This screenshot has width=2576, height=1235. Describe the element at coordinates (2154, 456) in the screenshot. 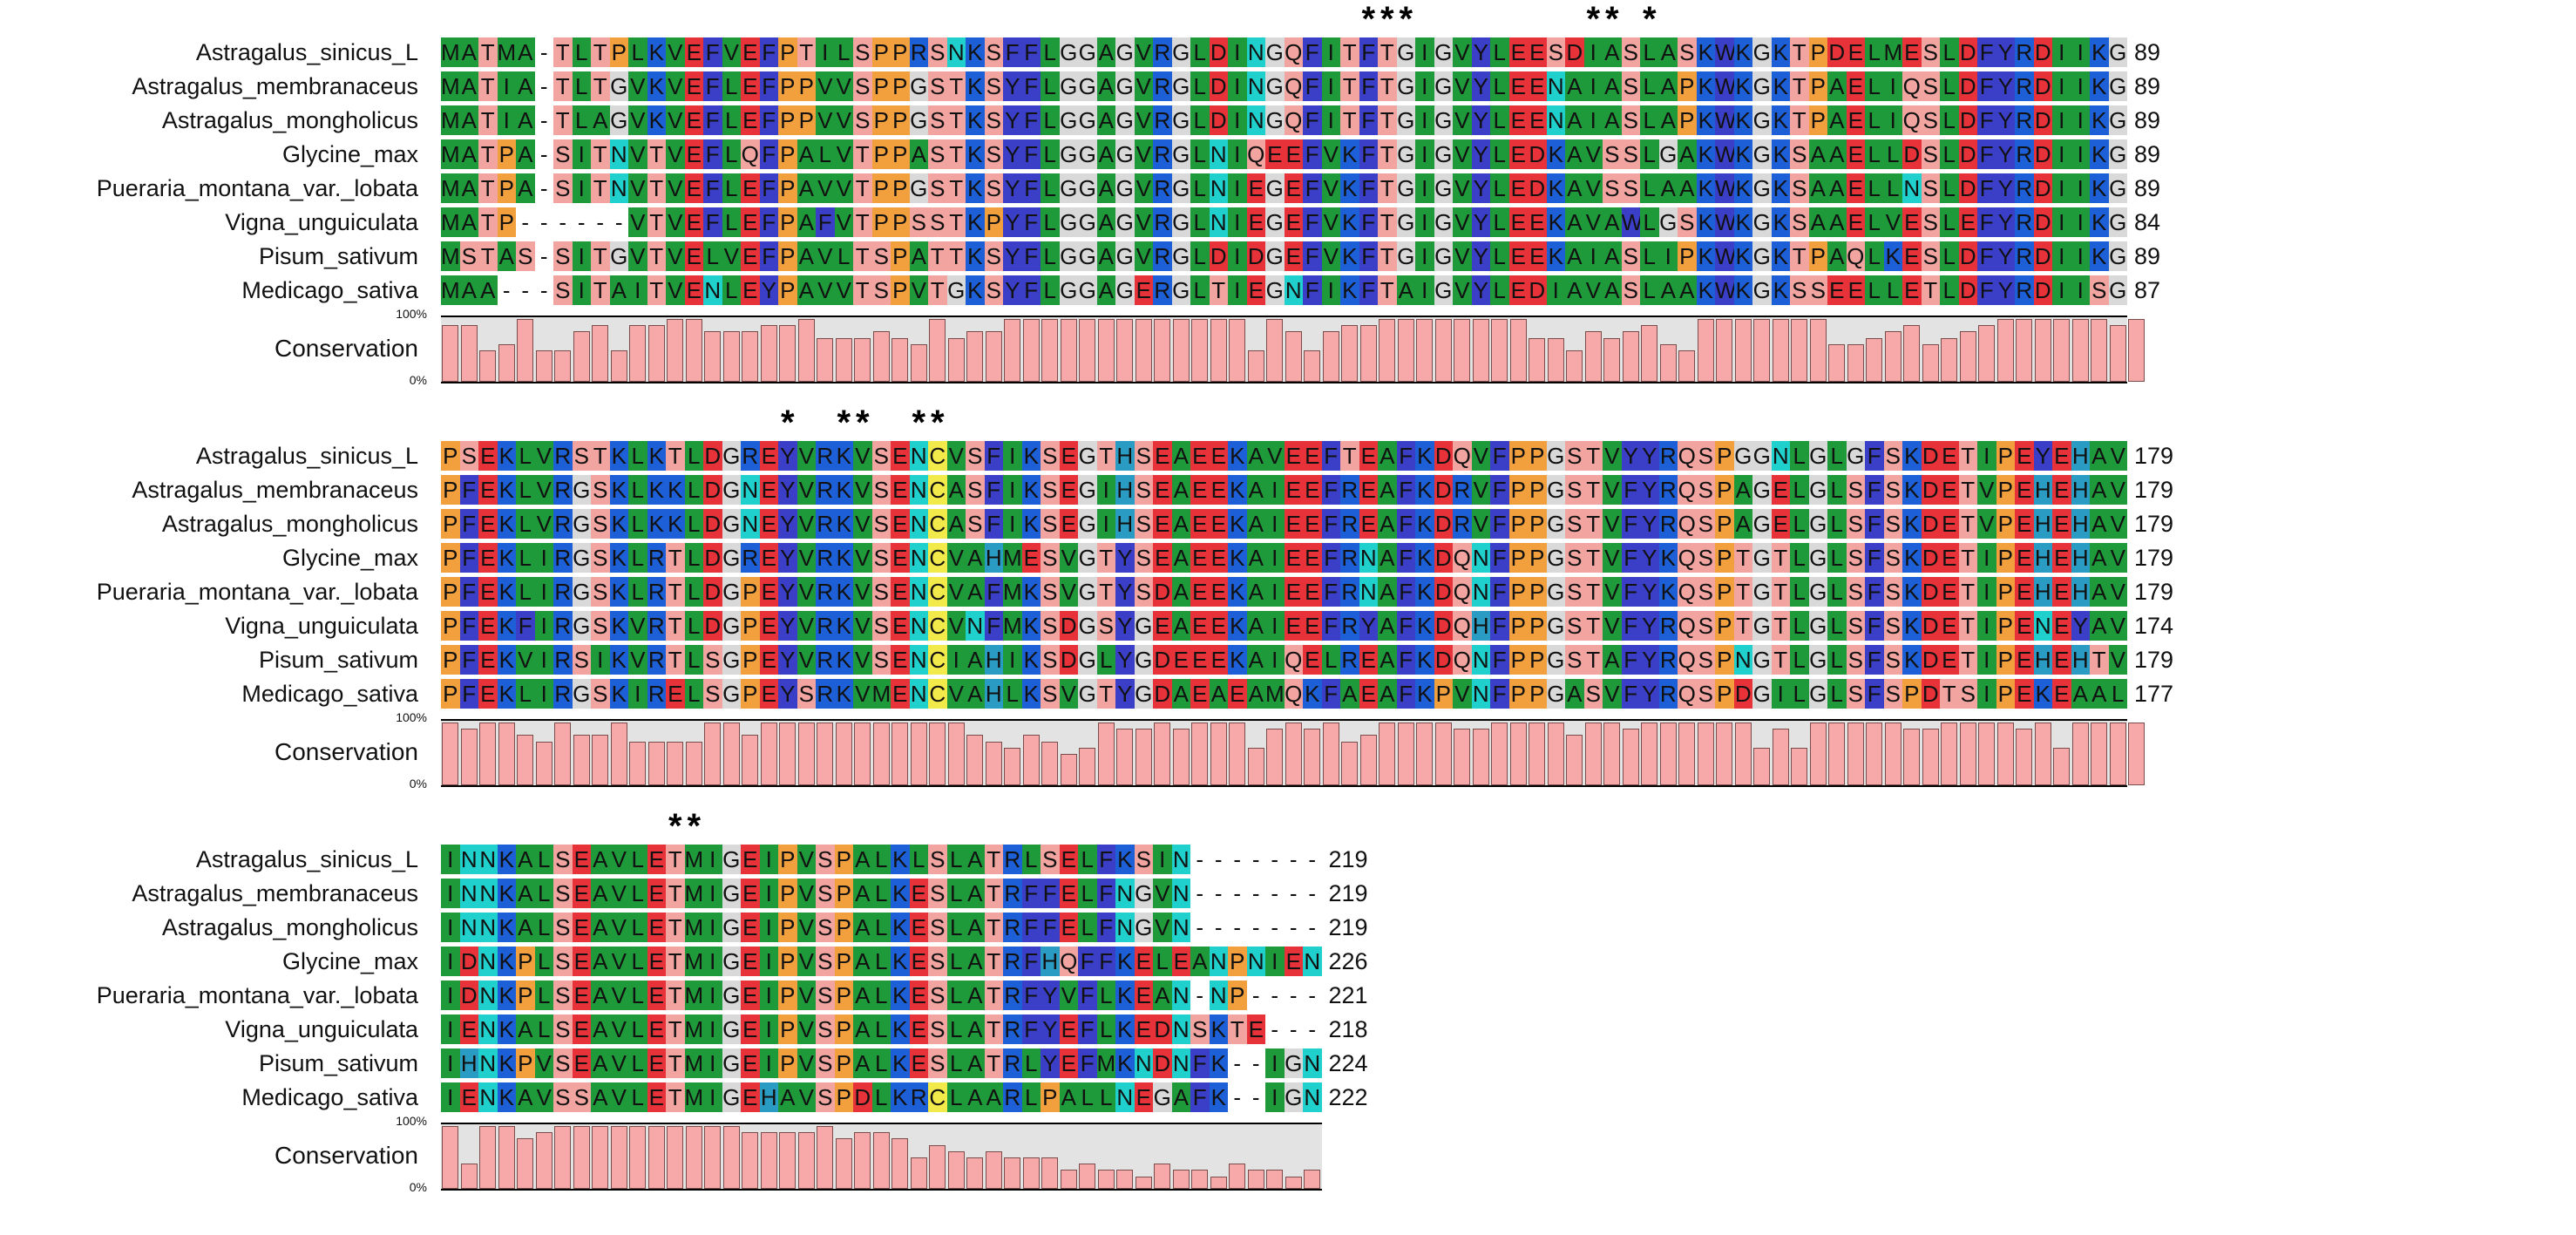

I see `sequence-end-position: 179` at that location.